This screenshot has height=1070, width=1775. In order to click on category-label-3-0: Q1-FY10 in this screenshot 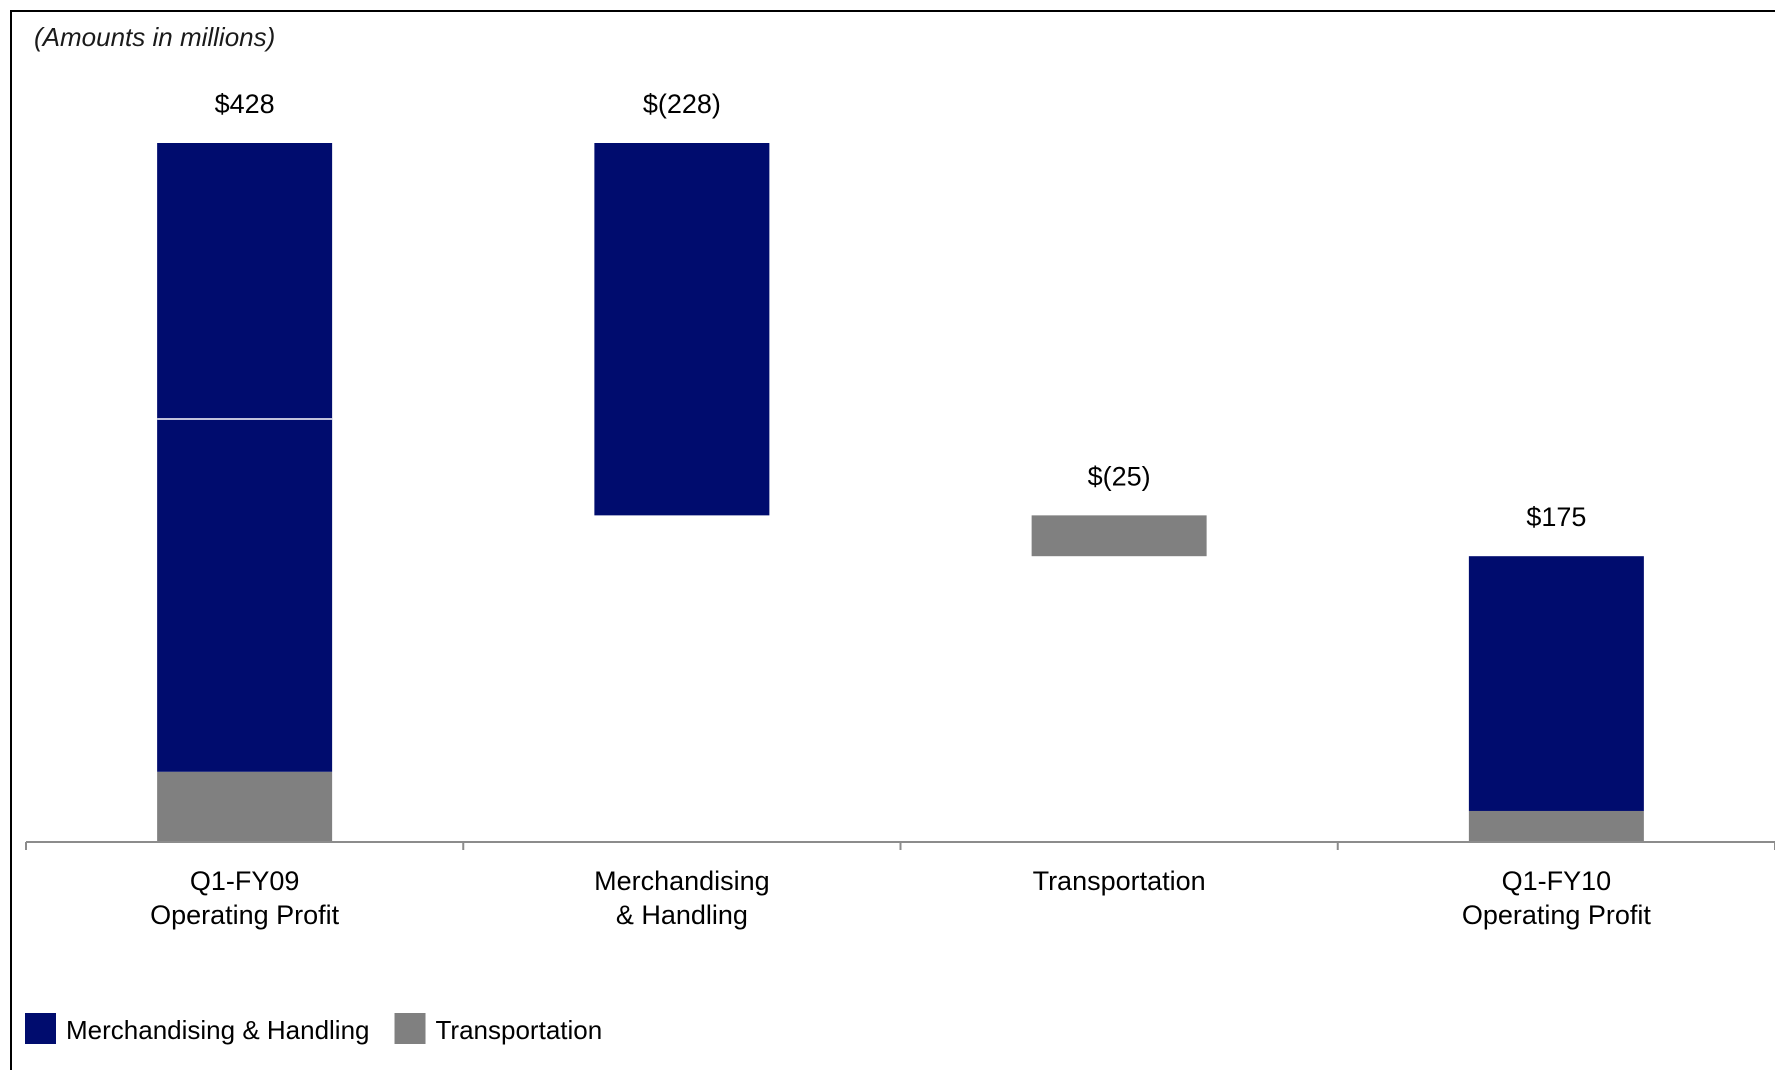, I will do `click(1557, 881)`.